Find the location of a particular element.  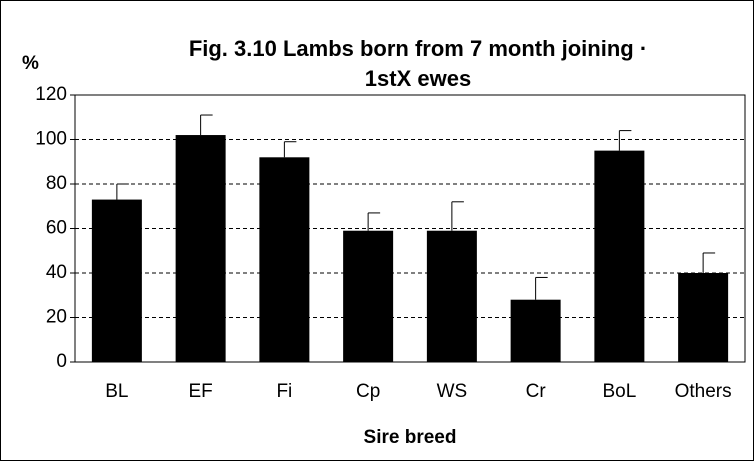

x-tick-label: Cp is located at coordinates (368, 391).